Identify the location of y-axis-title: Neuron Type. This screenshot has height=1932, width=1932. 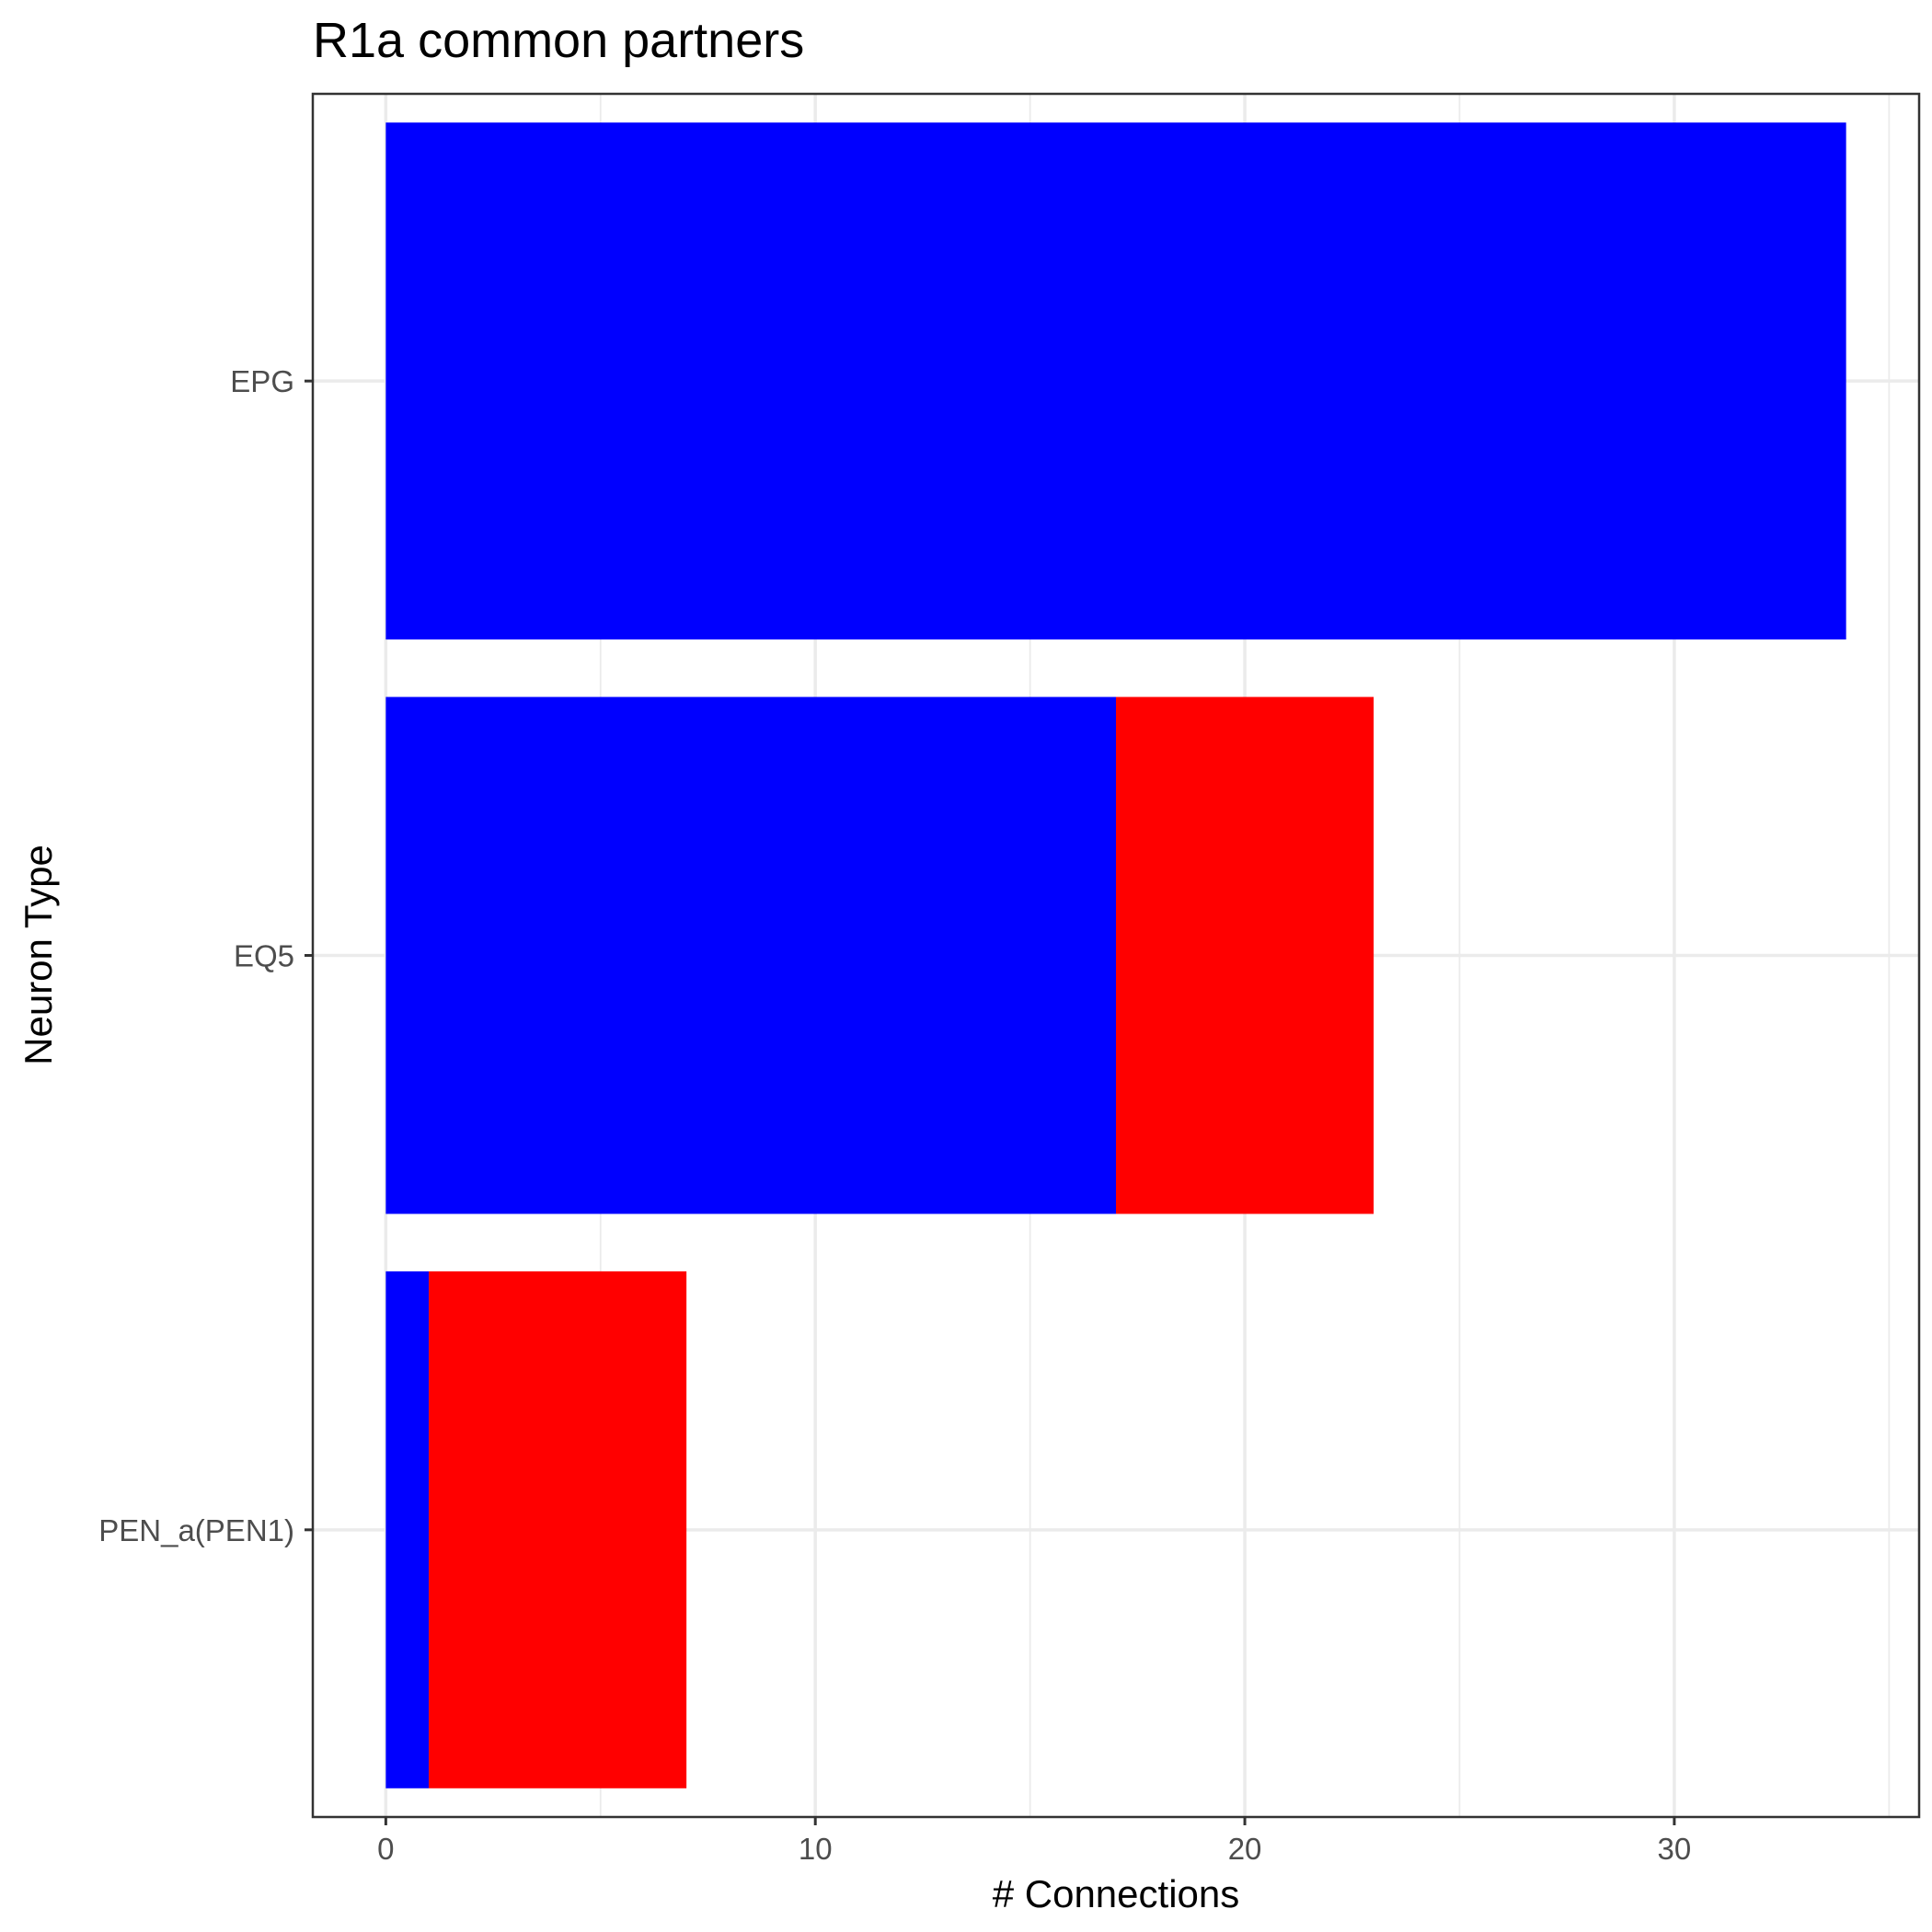
(38, 955).